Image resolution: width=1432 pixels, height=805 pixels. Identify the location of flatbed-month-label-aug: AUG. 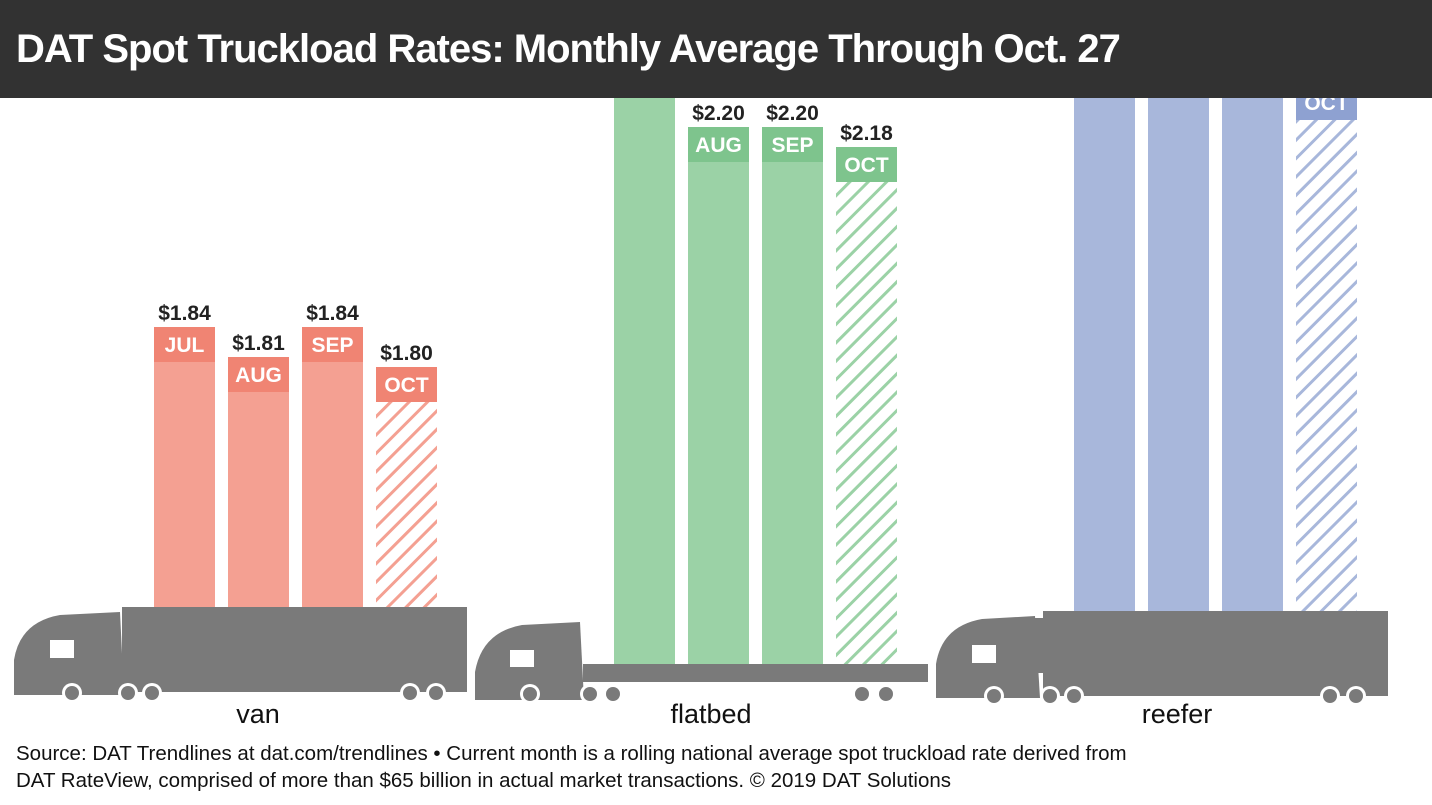
(718, 145).